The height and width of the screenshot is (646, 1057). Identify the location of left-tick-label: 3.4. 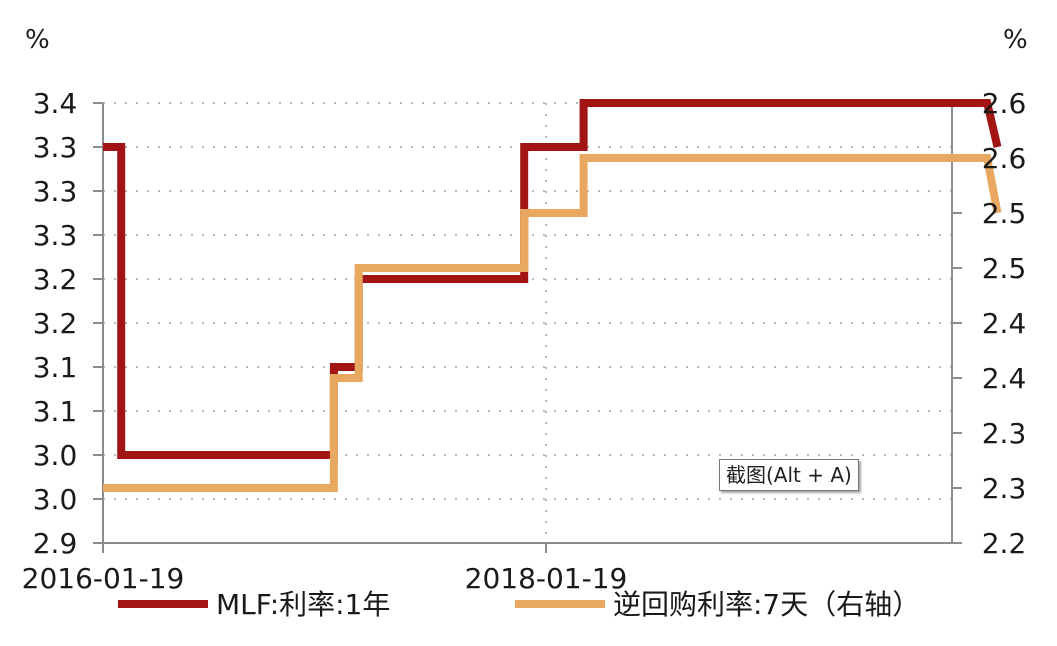
(55, 103).